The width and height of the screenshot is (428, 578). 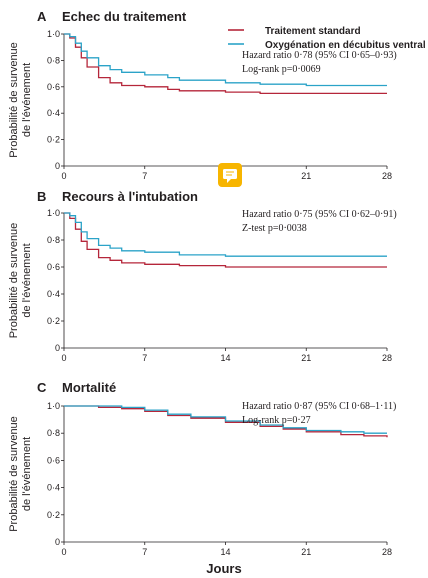 What do you see at coordinates (53, 488) in the screenshot?
I see `panel-c-y-tick-label: 0·4` at bounding box center [53, 488].